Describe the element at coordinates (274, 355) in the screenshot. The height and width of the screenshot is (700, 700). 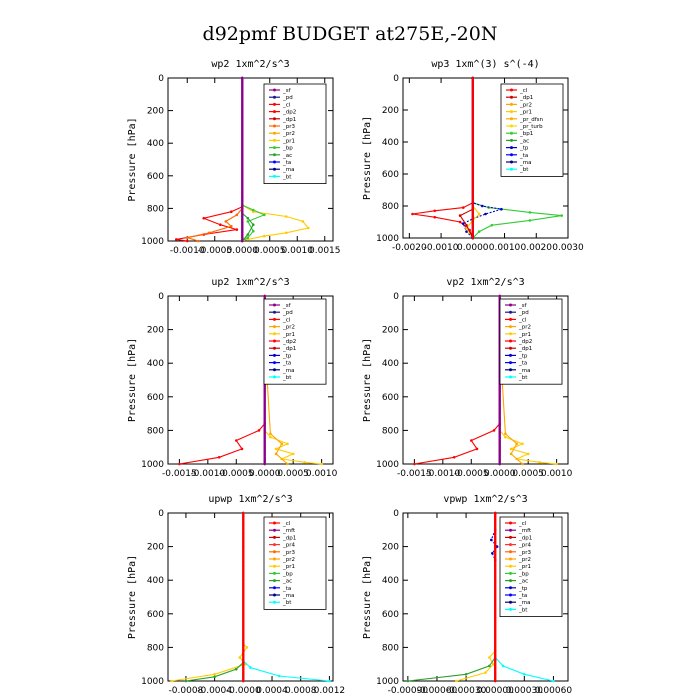
I see `legend-marker-tp` at that location.